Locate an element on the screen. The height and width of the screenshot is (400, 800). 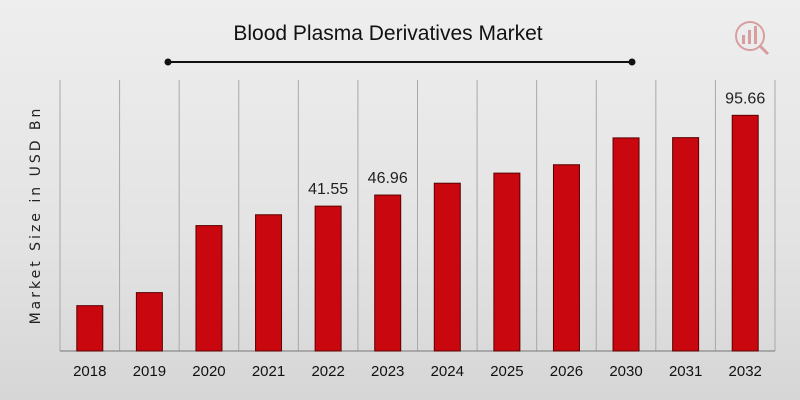
x-tick-2026: 2026 is located at coordinates (566, 371).